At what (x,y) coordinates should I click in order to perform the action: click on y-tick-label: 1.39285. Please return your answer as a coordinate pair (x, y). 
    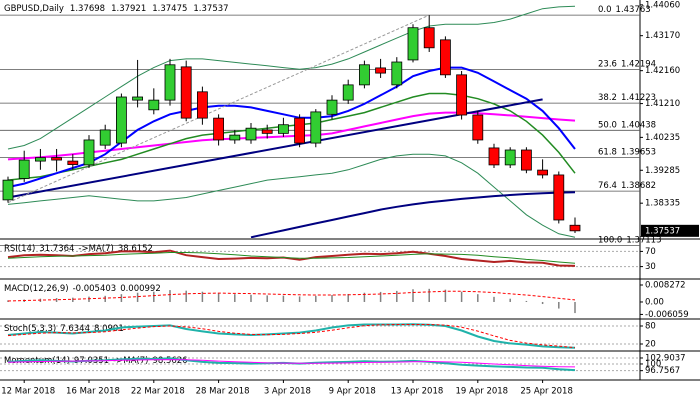
    Looking at the image, I should click on (662, 171).